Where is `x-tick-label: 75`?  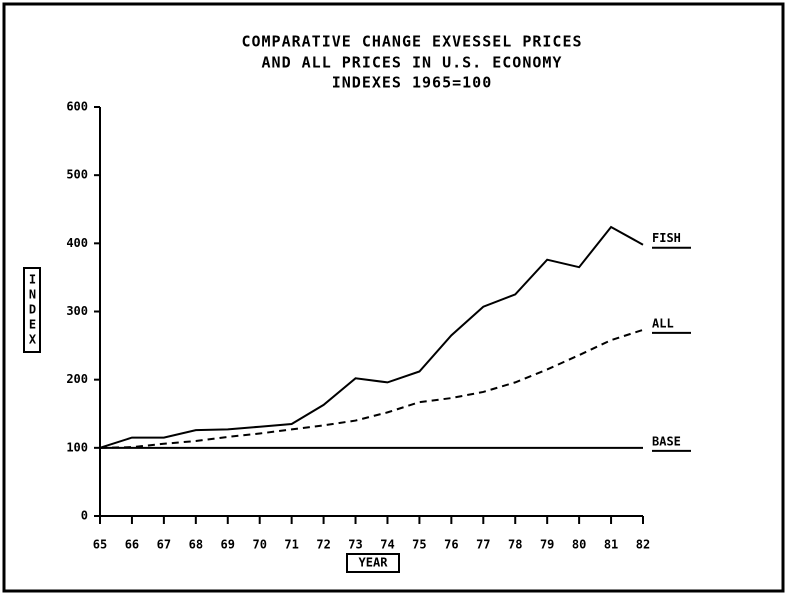
x-tick-label: 75 is located at coordinates (419, 545).